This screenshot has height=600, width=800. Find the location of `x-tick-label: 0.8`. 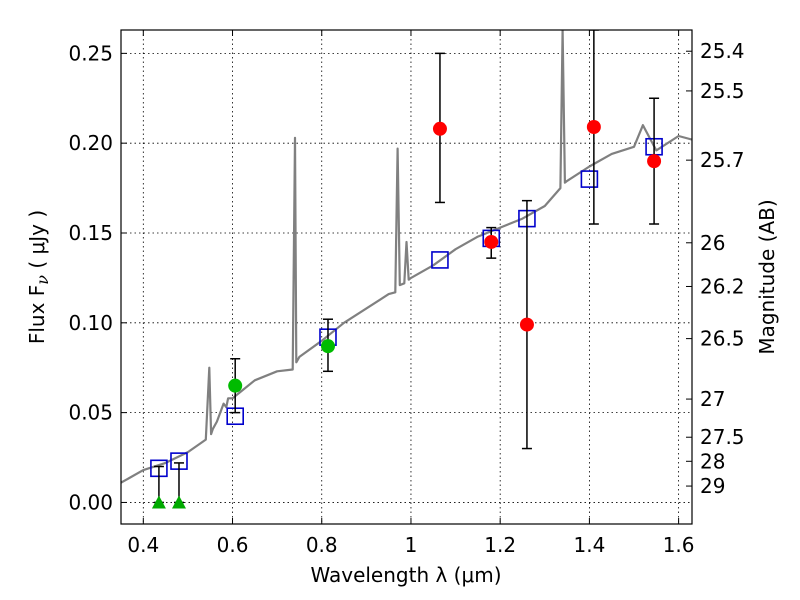

x-tick-label: 0.8 is located at coordinates (322, 545).